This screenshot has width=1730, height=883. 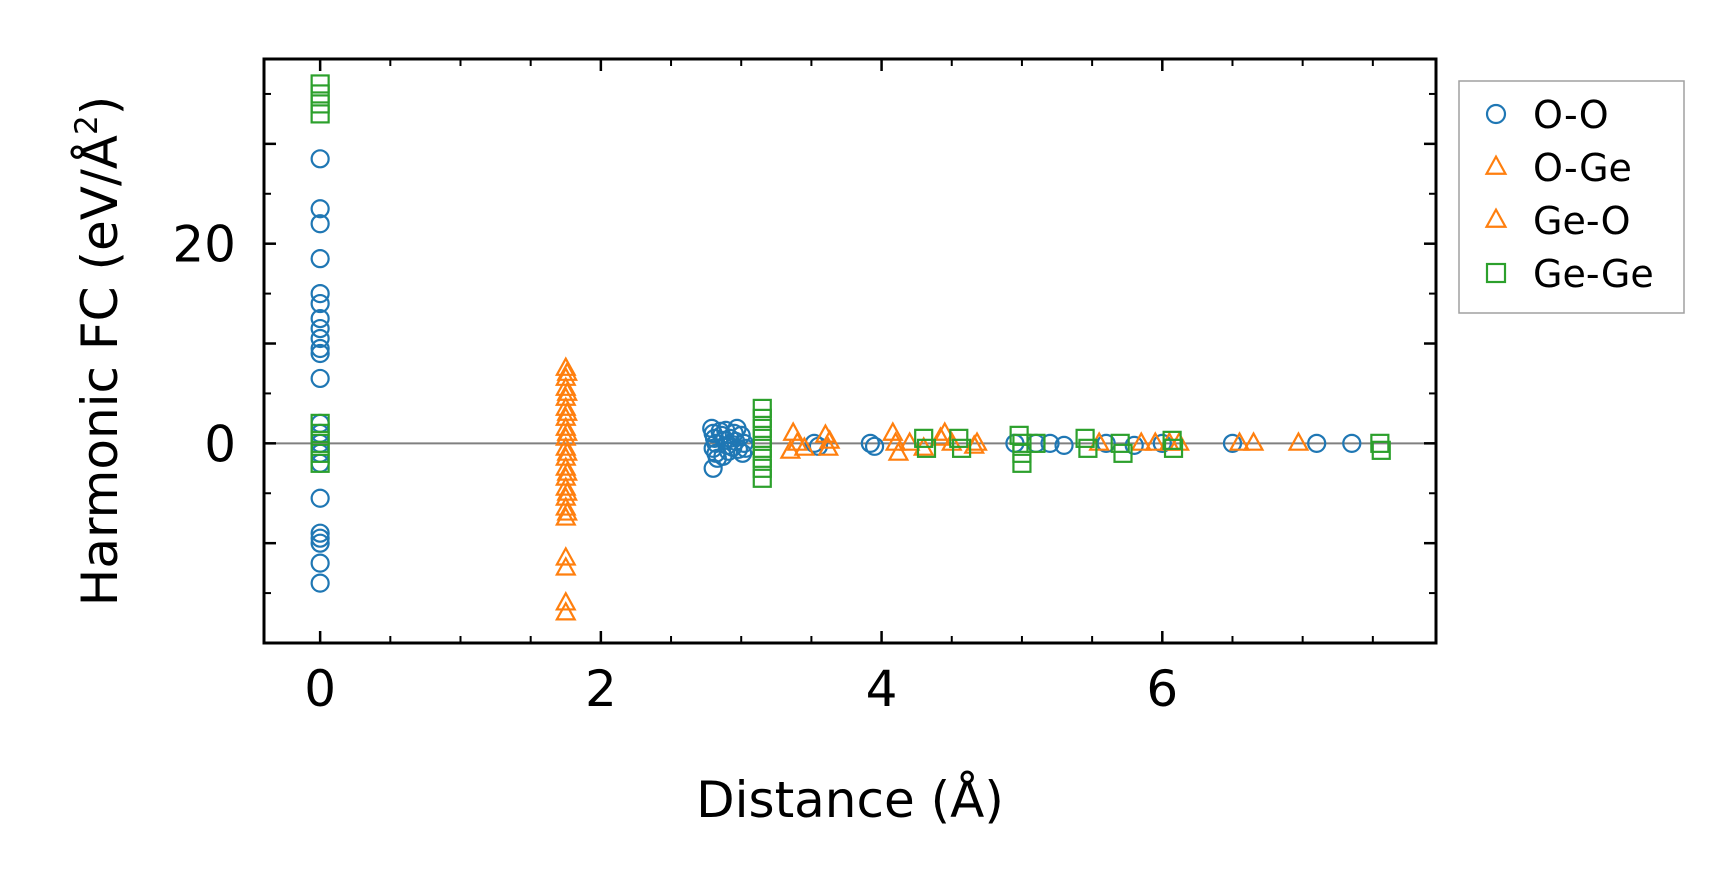 I want to click on legend-frame, so click(x=1571, y=197).